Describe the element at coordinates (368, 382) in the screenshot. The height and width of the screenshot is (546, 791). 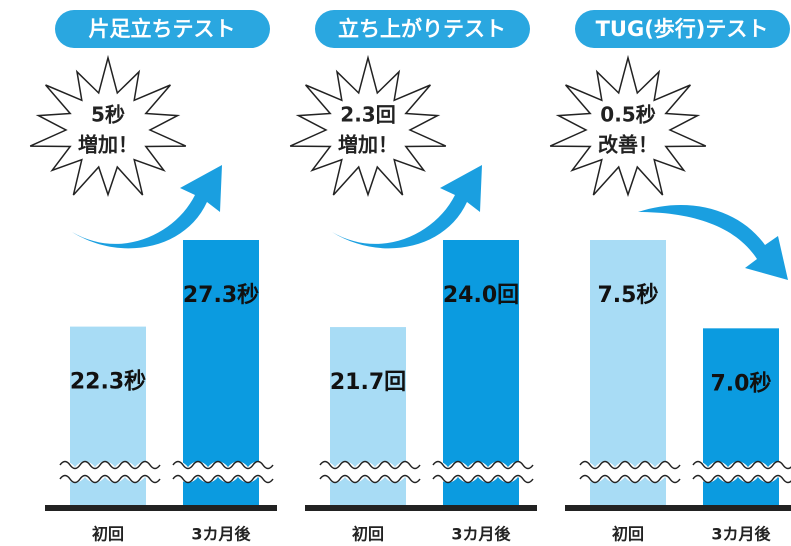
I see `value-label: 21.7回` at that location.